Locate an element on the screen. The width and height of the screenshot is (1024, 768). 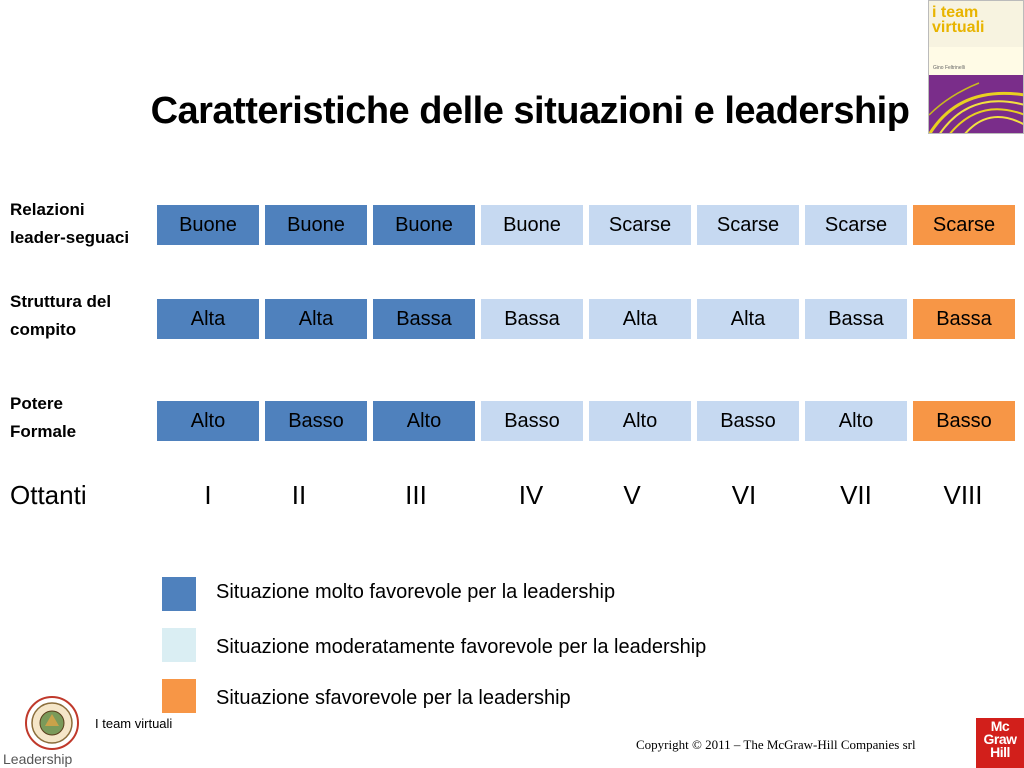
cell-r2-c5: Alta is located at coordinates (640, 319).